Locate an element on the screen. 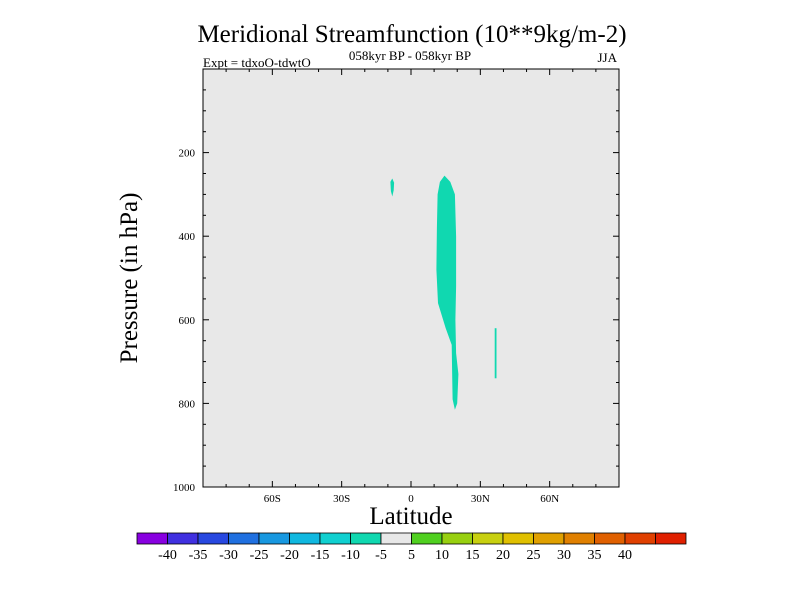  colorbar-label: 20 is located at coordinates (503, 555).